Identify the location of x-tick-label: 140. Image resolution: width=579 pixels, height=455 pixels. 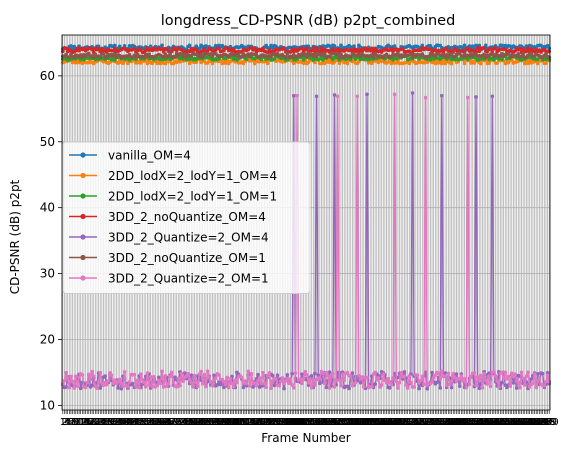
(288, 422).